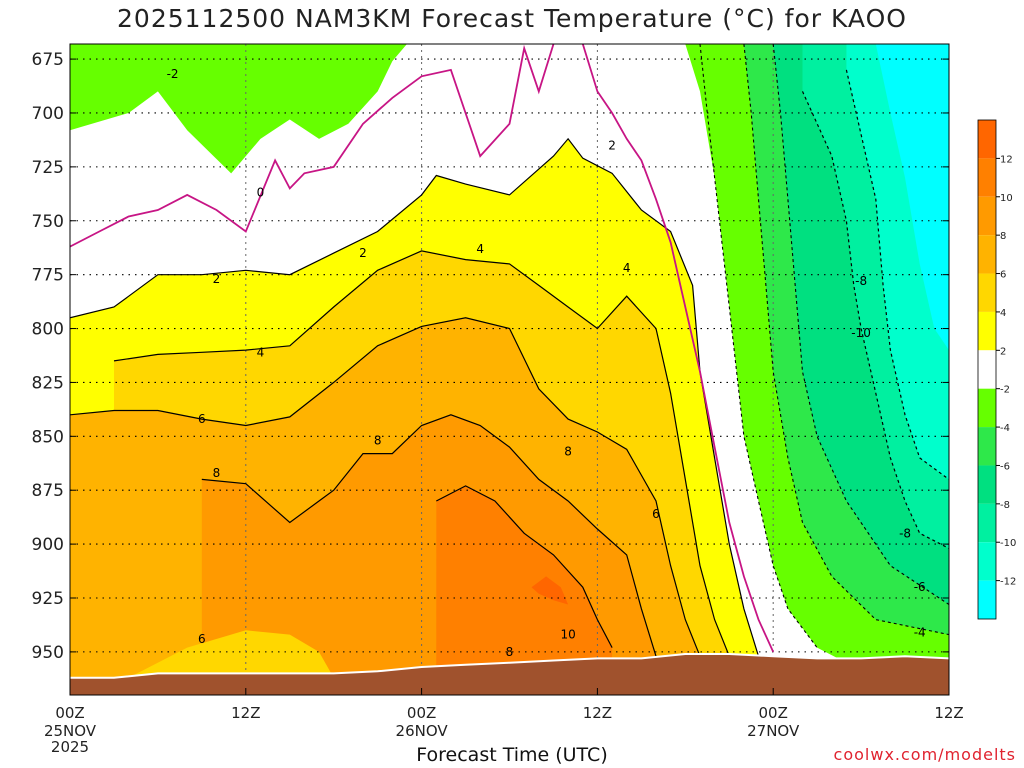  I want to click on y-tick-label: 775, so click(48, 276).